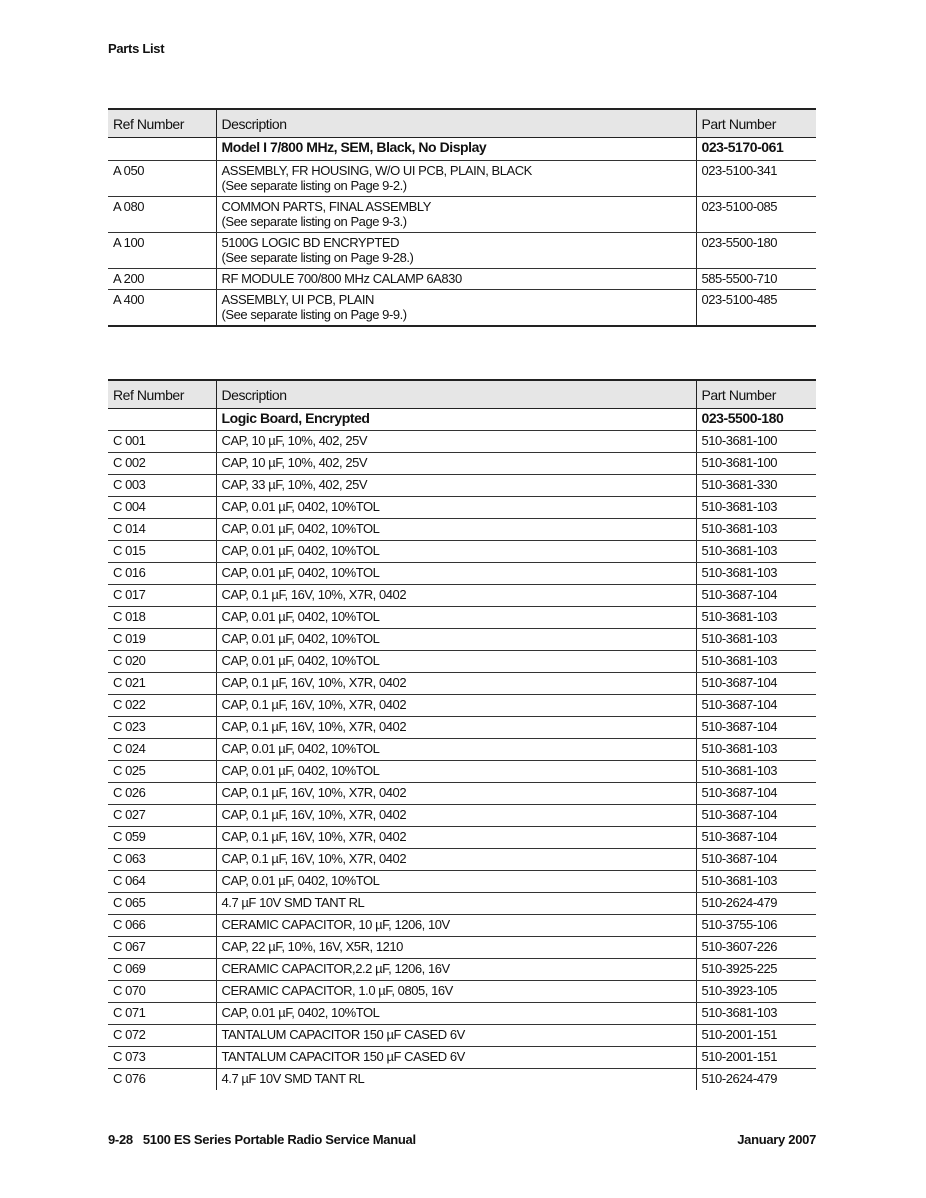  I want to click on description-cell: CAP, 33 µF, 10%, 402, 25V, so click(455, 485).